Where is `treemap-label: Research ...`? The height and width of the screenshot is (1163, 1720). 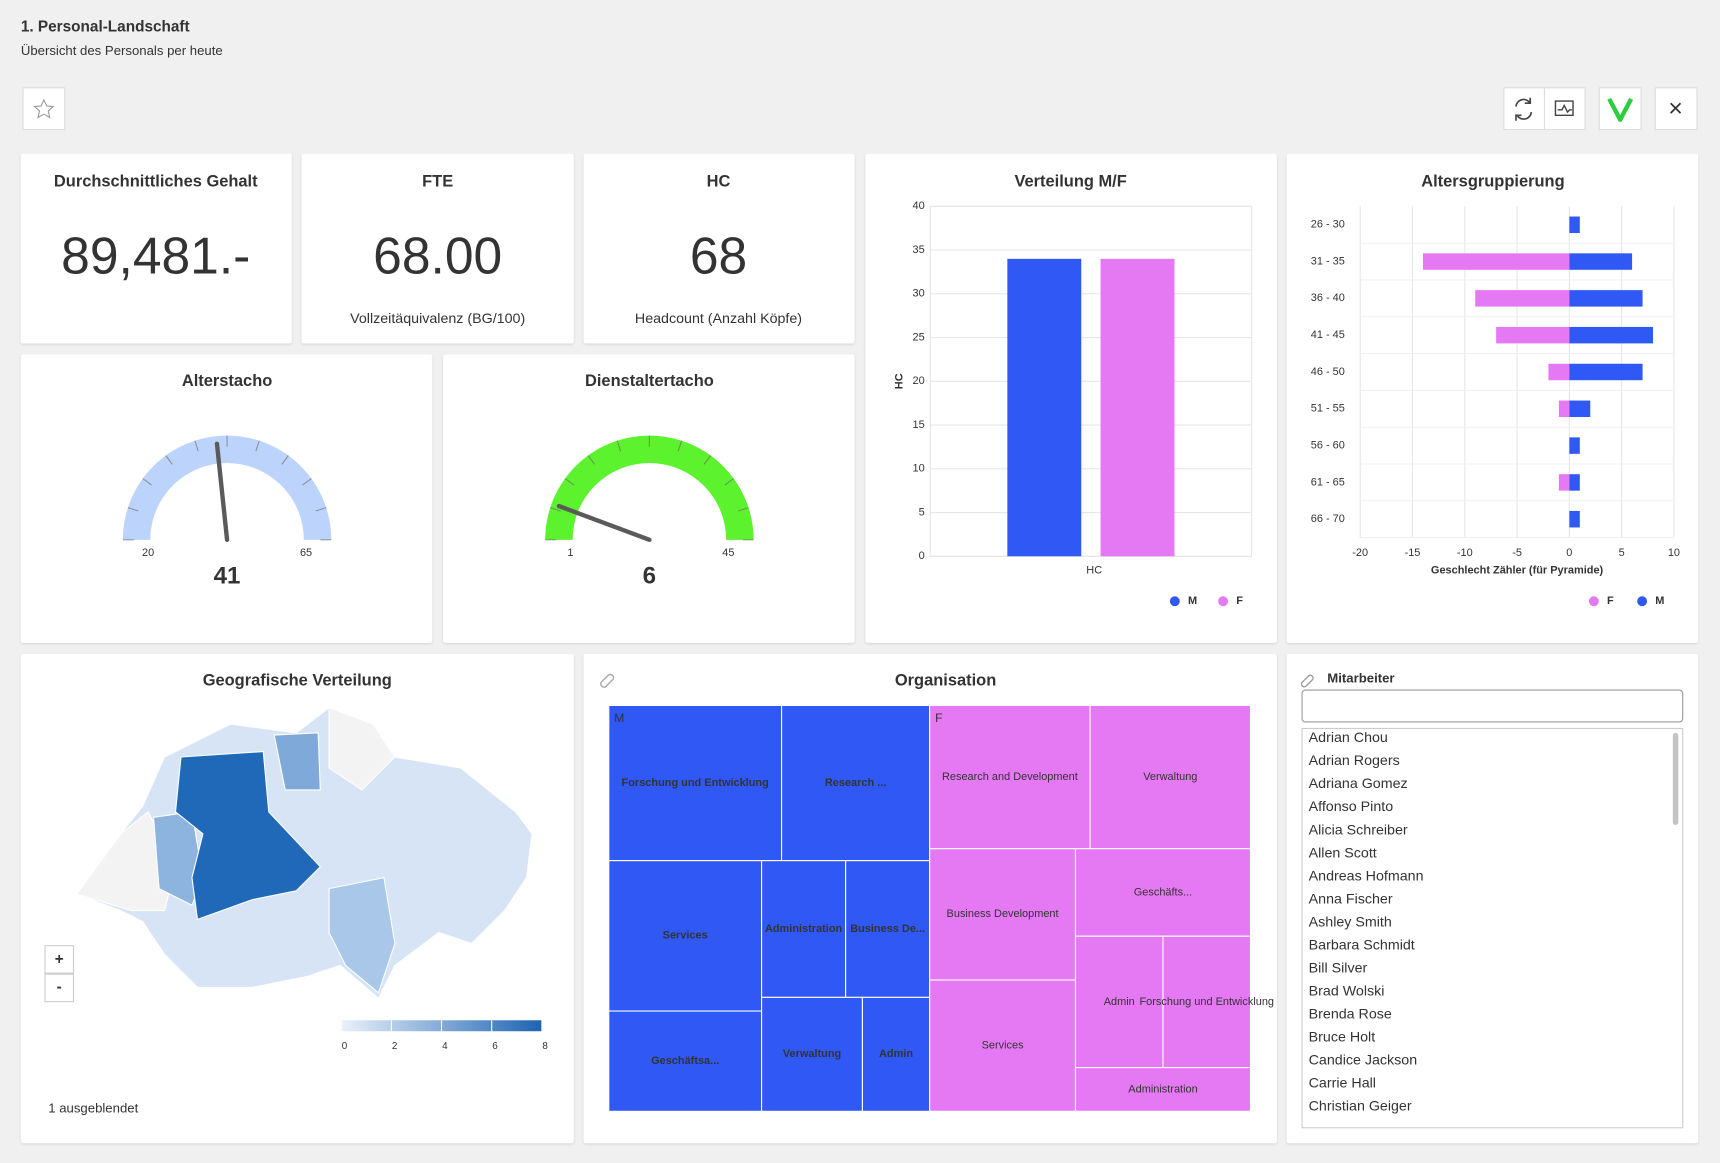 treemap-label: Research ... is located at coordinates (856, 783).